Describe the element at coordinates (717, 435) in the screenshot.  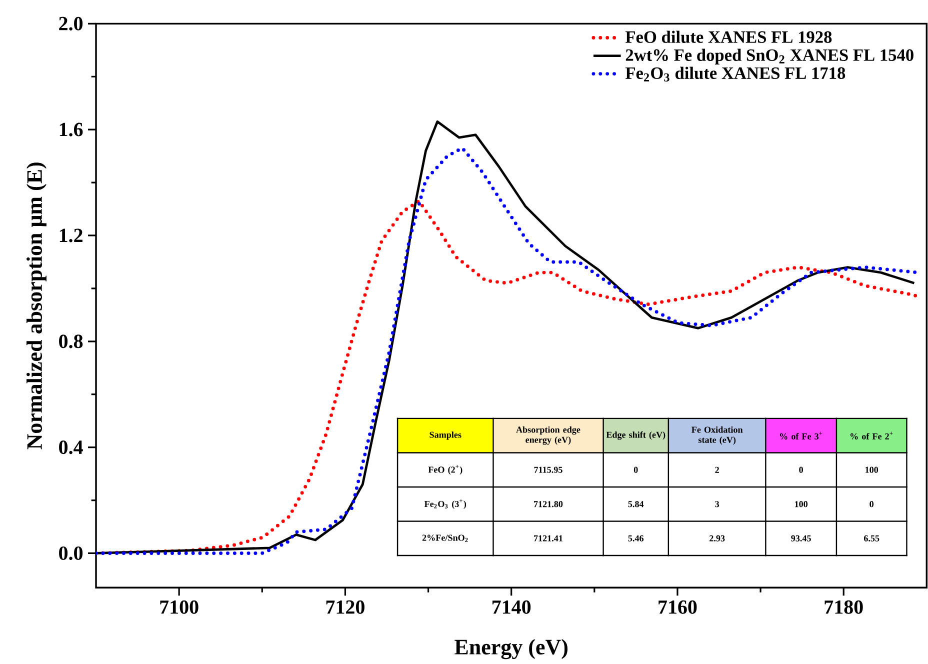
I see `annotation: Fe Oxidation state (eV)` at that location.